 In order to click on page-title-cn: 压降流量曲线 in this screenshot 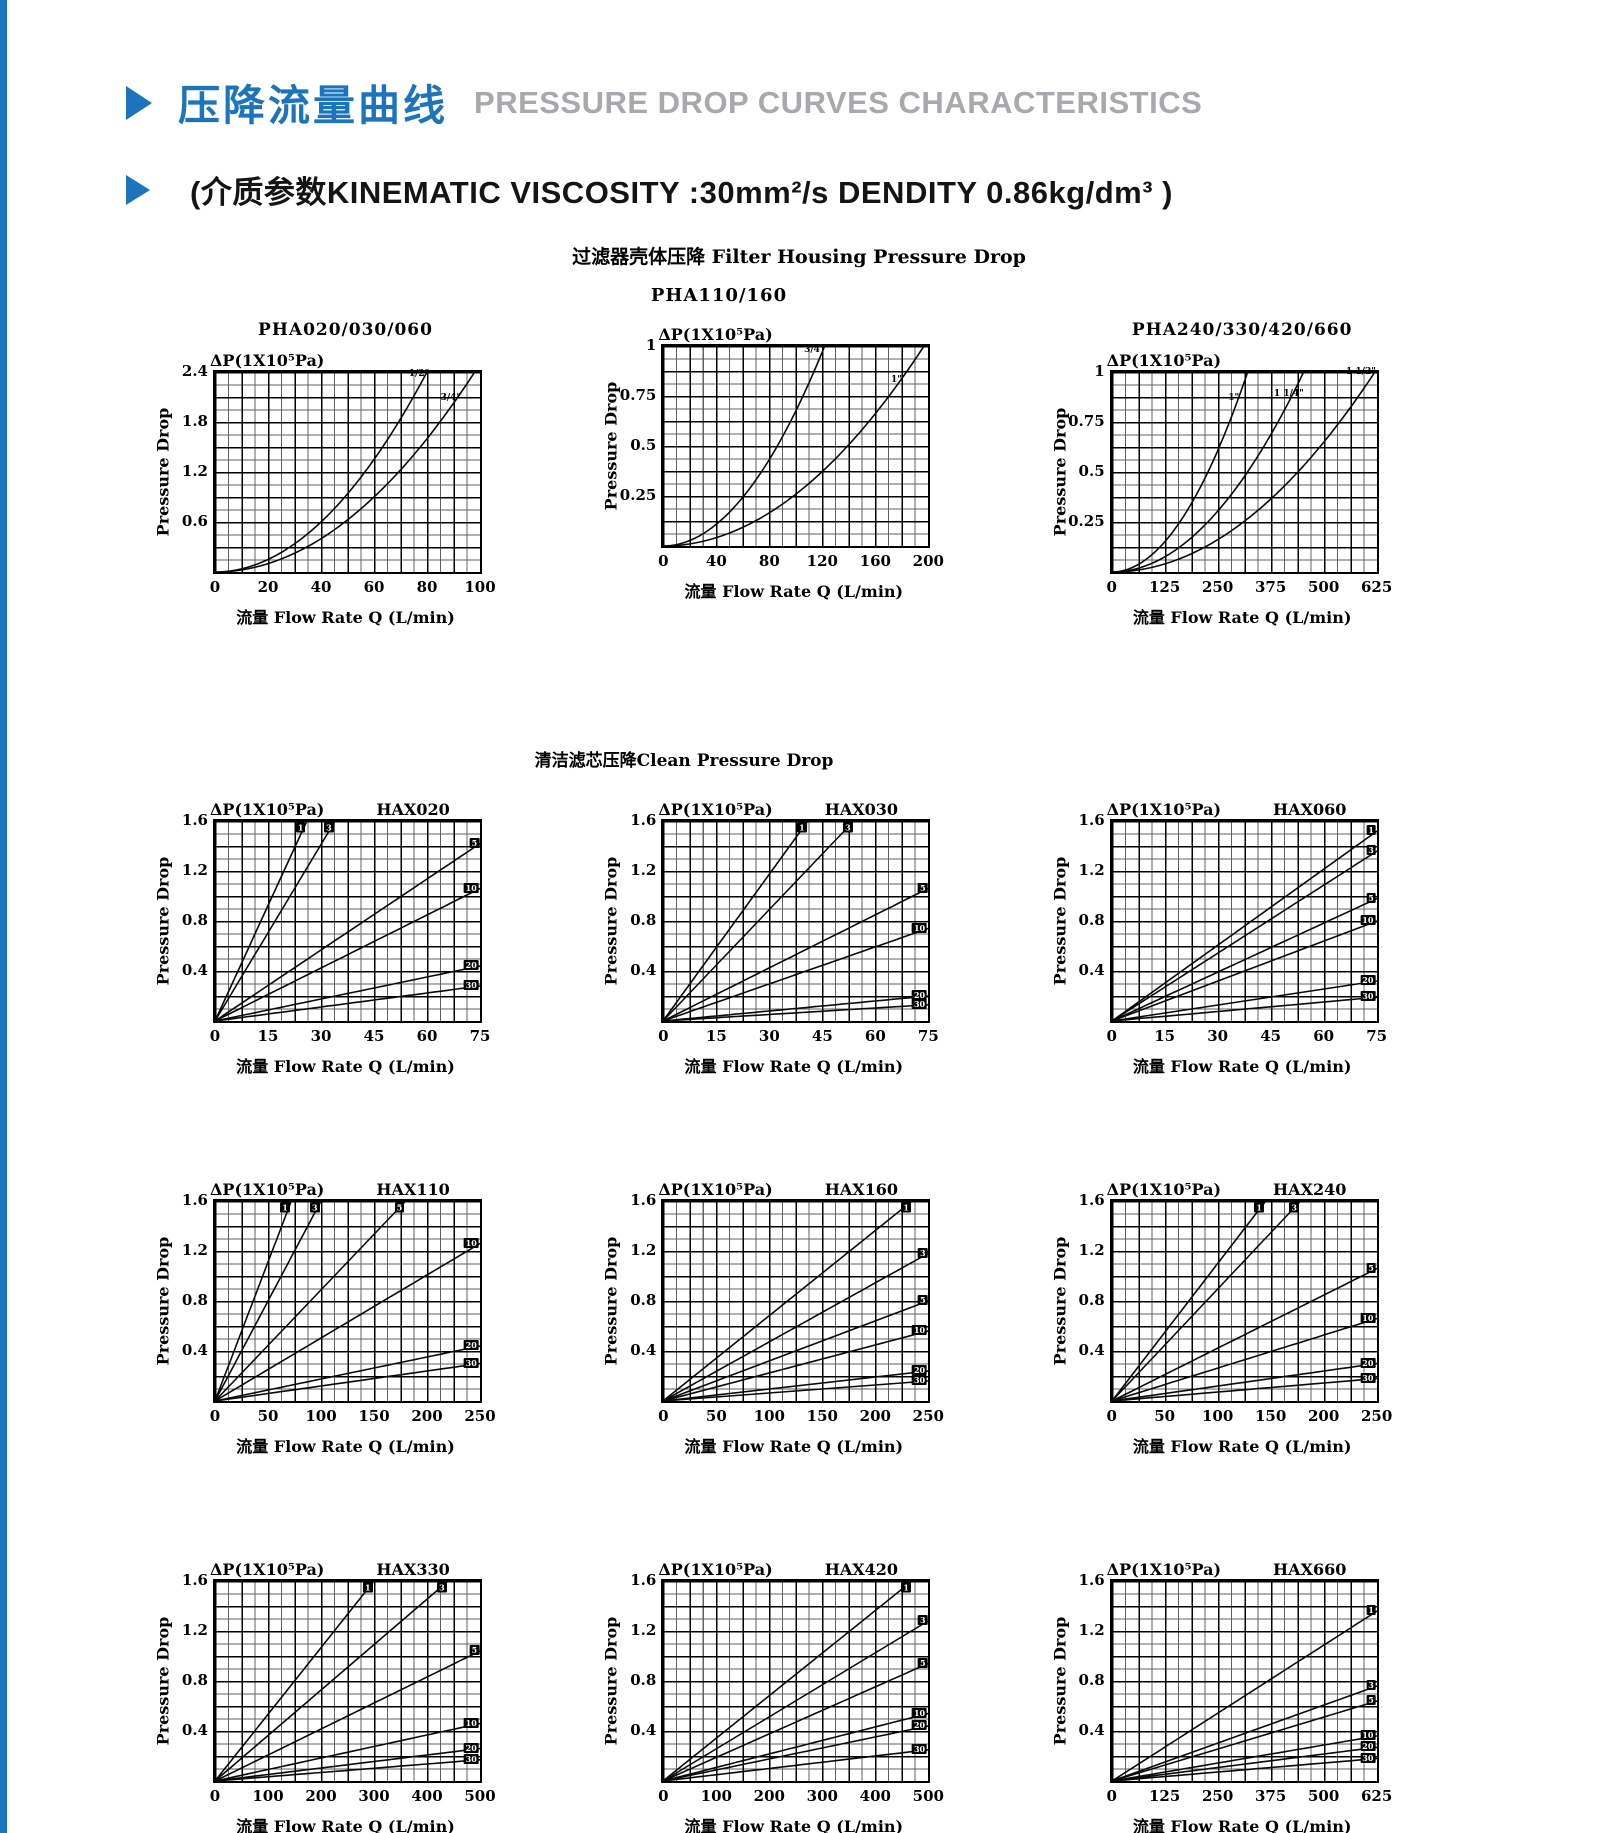, I will do `click(313, 105)`.